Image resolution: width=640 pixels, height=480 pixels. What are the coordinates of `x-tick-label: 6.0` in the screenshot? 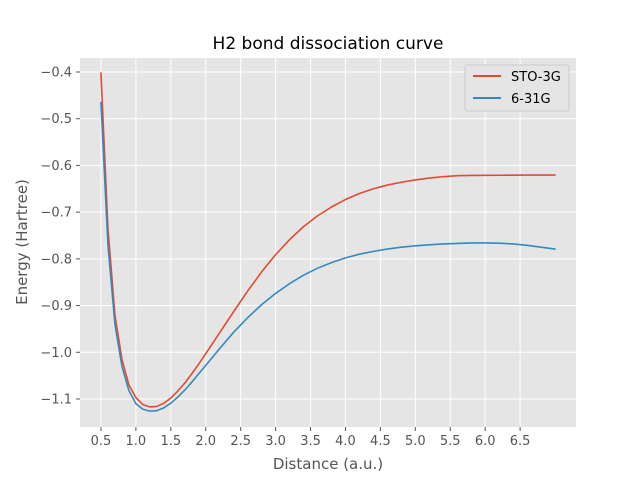 It's located at (485, 441).